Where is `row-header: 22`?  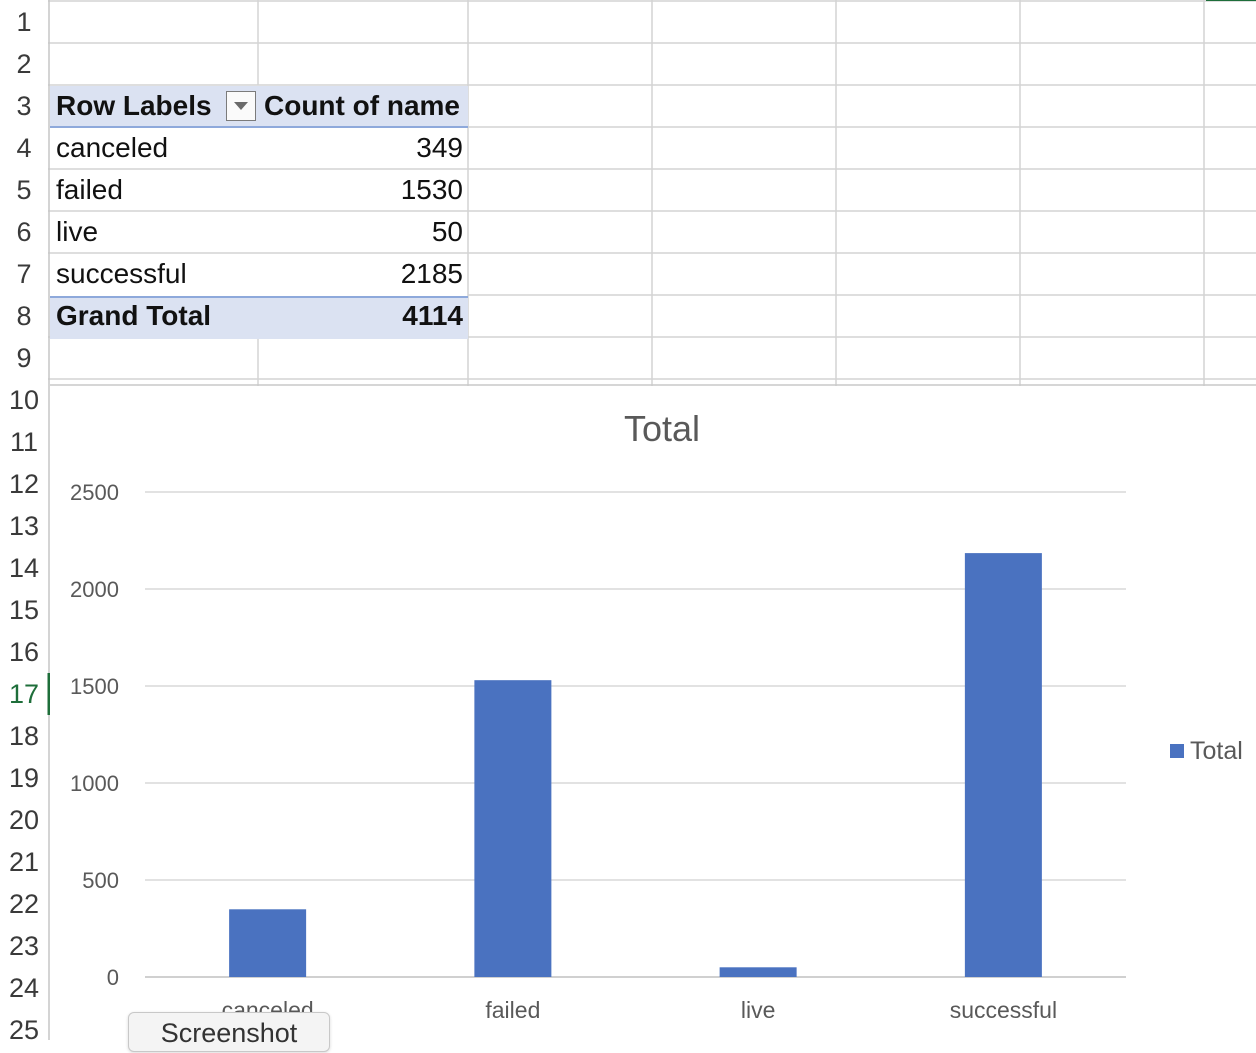
row-header: 22 is located at coordinates (24, 903).